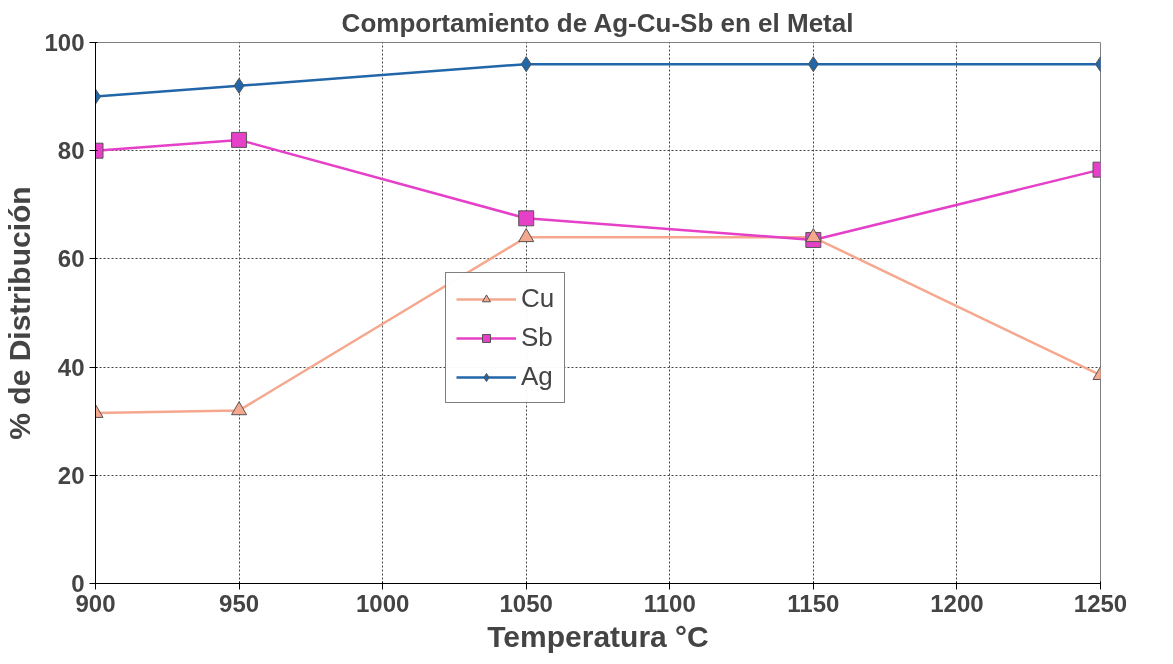 The image size is (1173, 664). I want to click on y-axis-title: % de Distribución, so click(20, 313).